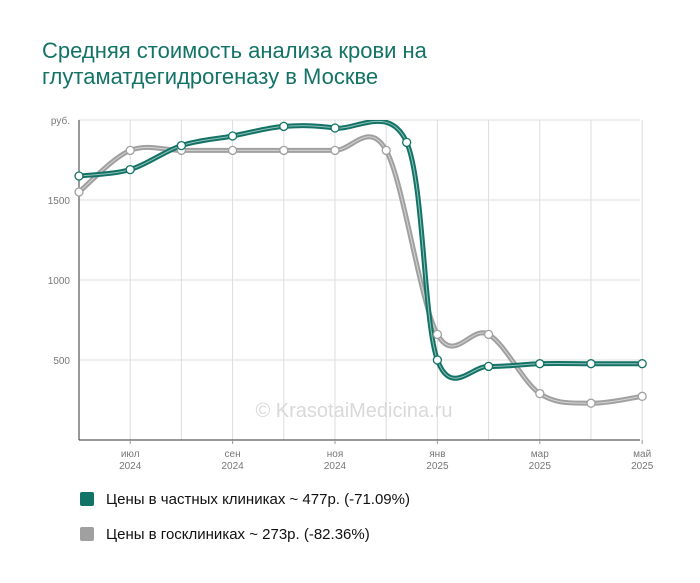  I want to click on x-tick-label-month: сен, so click(233, 454).